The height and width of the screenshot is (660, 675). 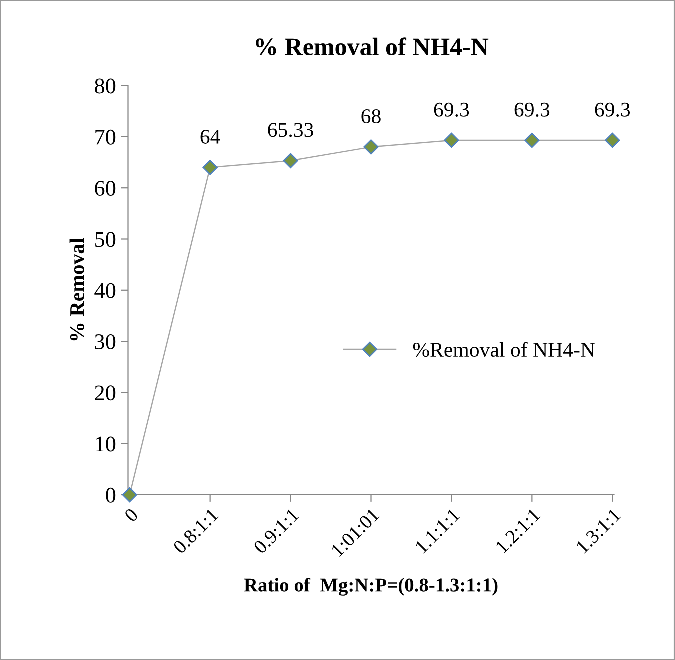 What do you see at coordinates (105, 342) in the screenshot?
I see `y-tick-label: 30` at bounding box center [105, 342].